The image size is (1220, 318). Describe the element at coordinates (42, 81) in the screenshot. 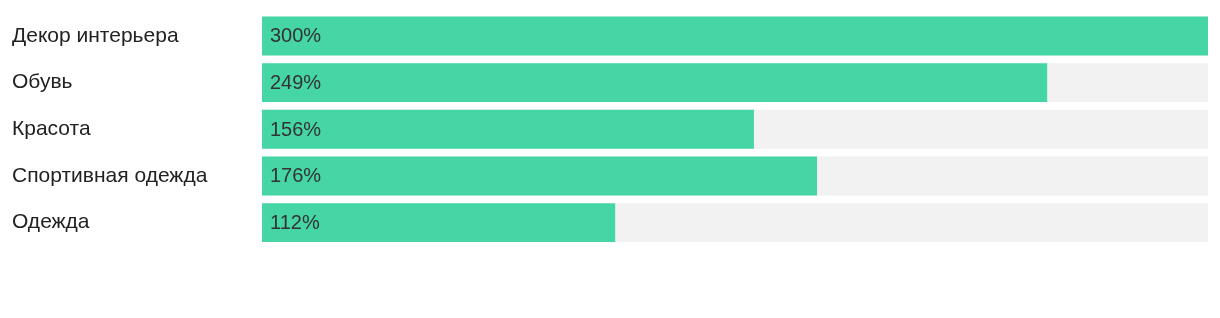

I see `y-tick-label: Обувь` at that location.